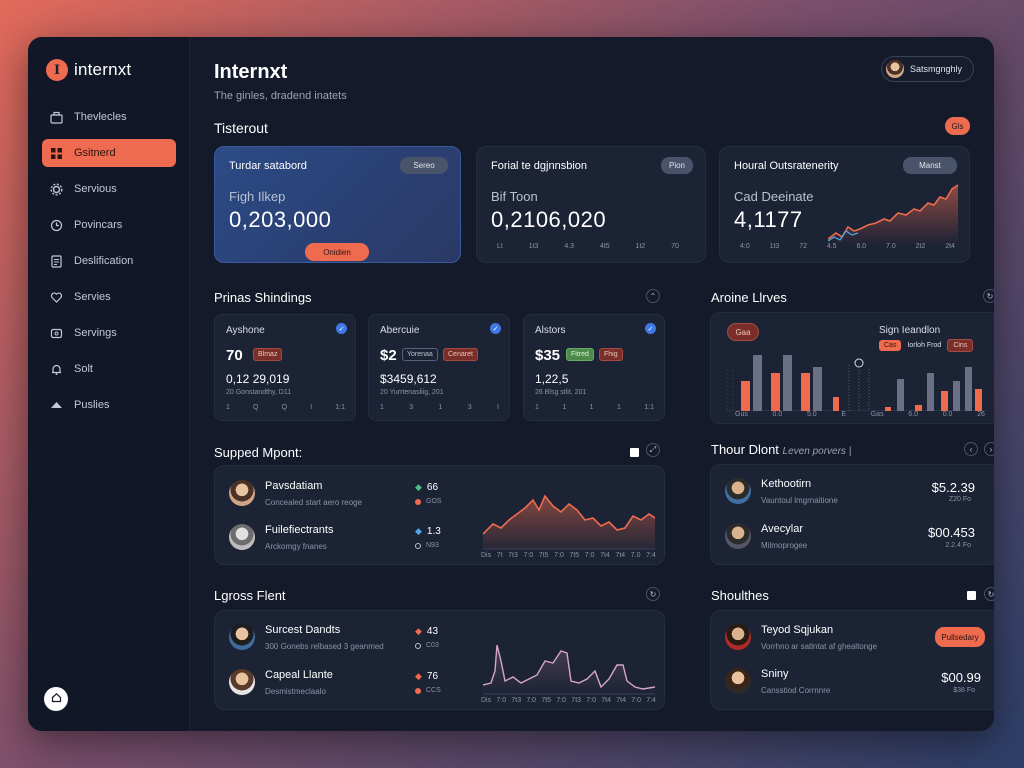  I want to click on card-axis: Lt 1t3 4.3 4t5 1t2 70, so click(588, 246).